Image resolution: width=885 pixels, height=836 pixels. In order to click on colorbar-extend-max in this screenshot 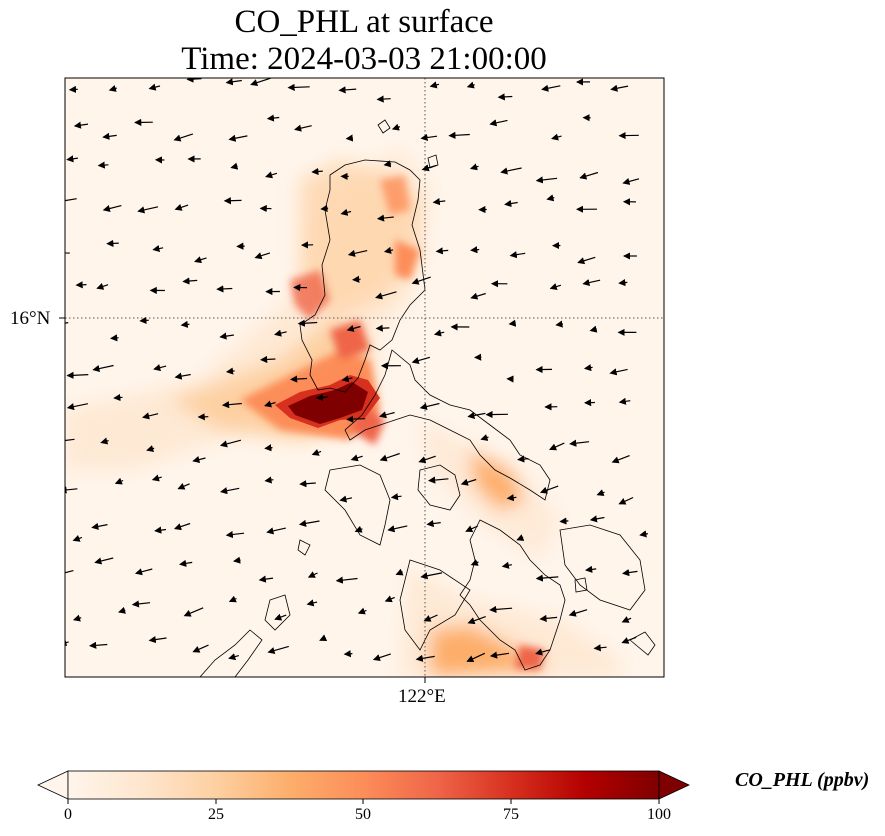, I will do `click(674, 785)`.